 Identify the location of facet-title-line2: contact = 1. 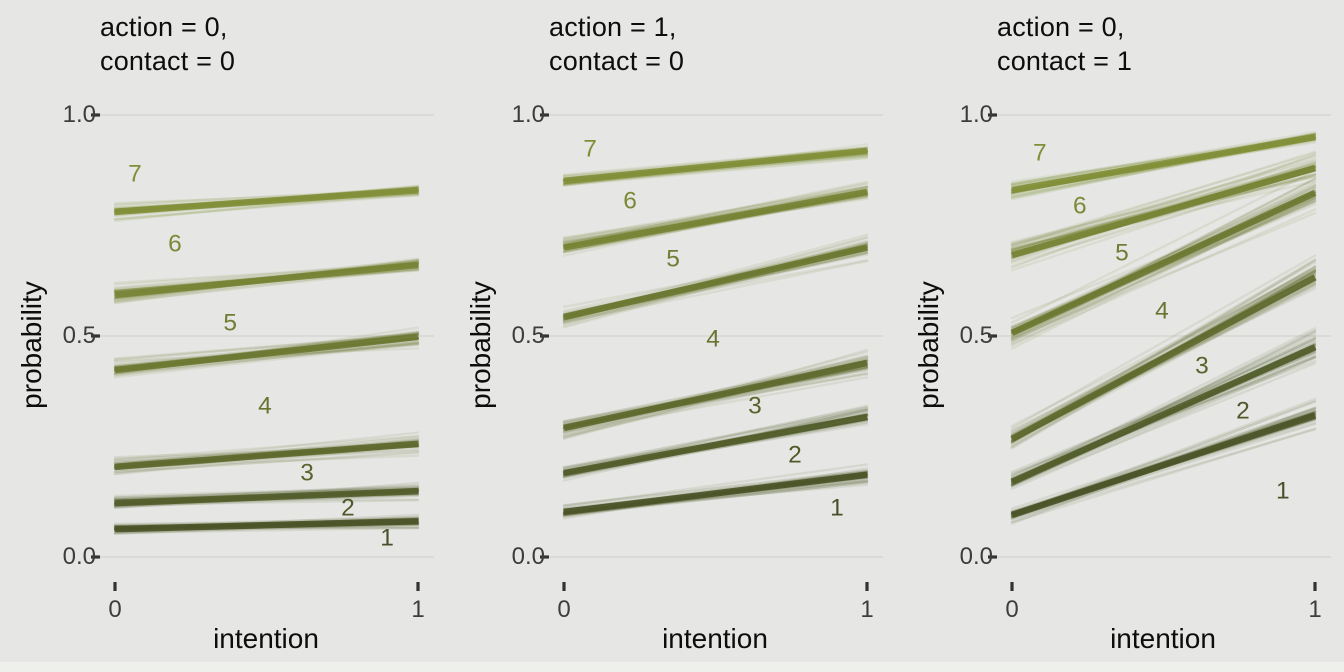
(1065, 61).